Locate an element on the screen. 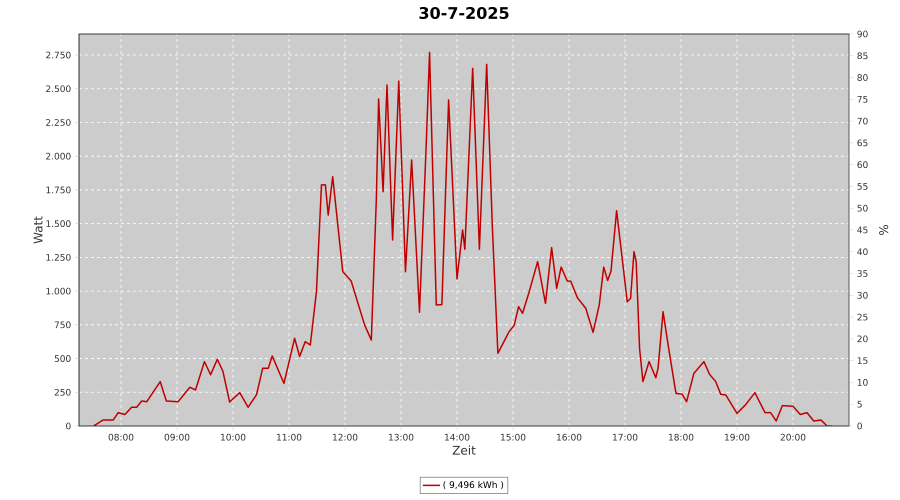  y2-tick-label: 35 is located at coordinates (863, 273).